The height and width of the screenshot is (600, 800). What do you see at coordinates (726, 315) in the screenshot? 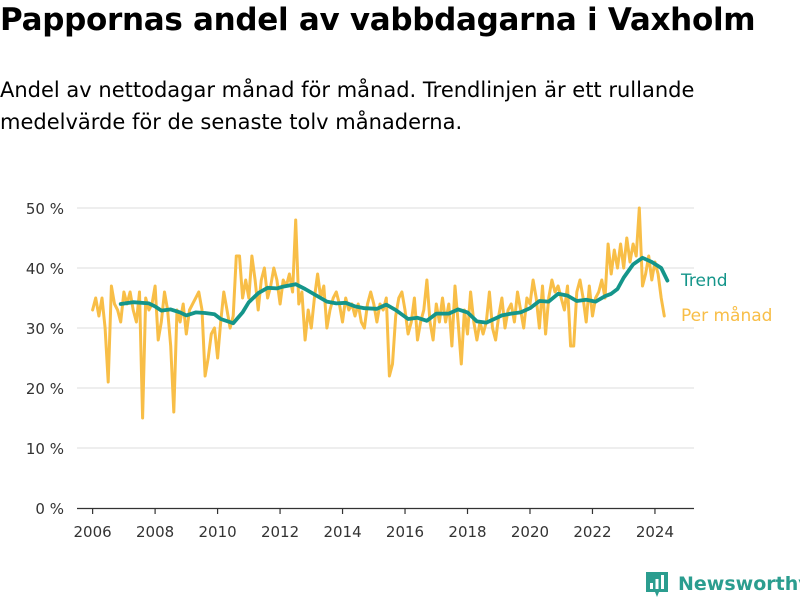
I see `legend-label: Per månad` at bounding box center [726, 315].